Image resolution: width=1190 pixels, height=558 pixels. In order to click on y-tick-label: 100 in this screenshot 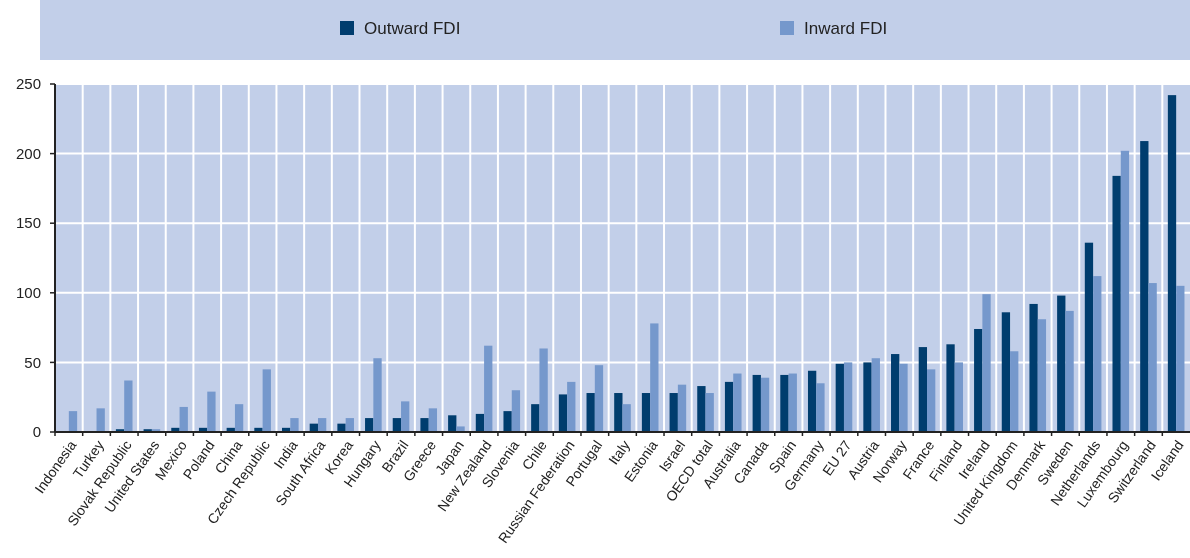, I will do `click(28, 293)`.